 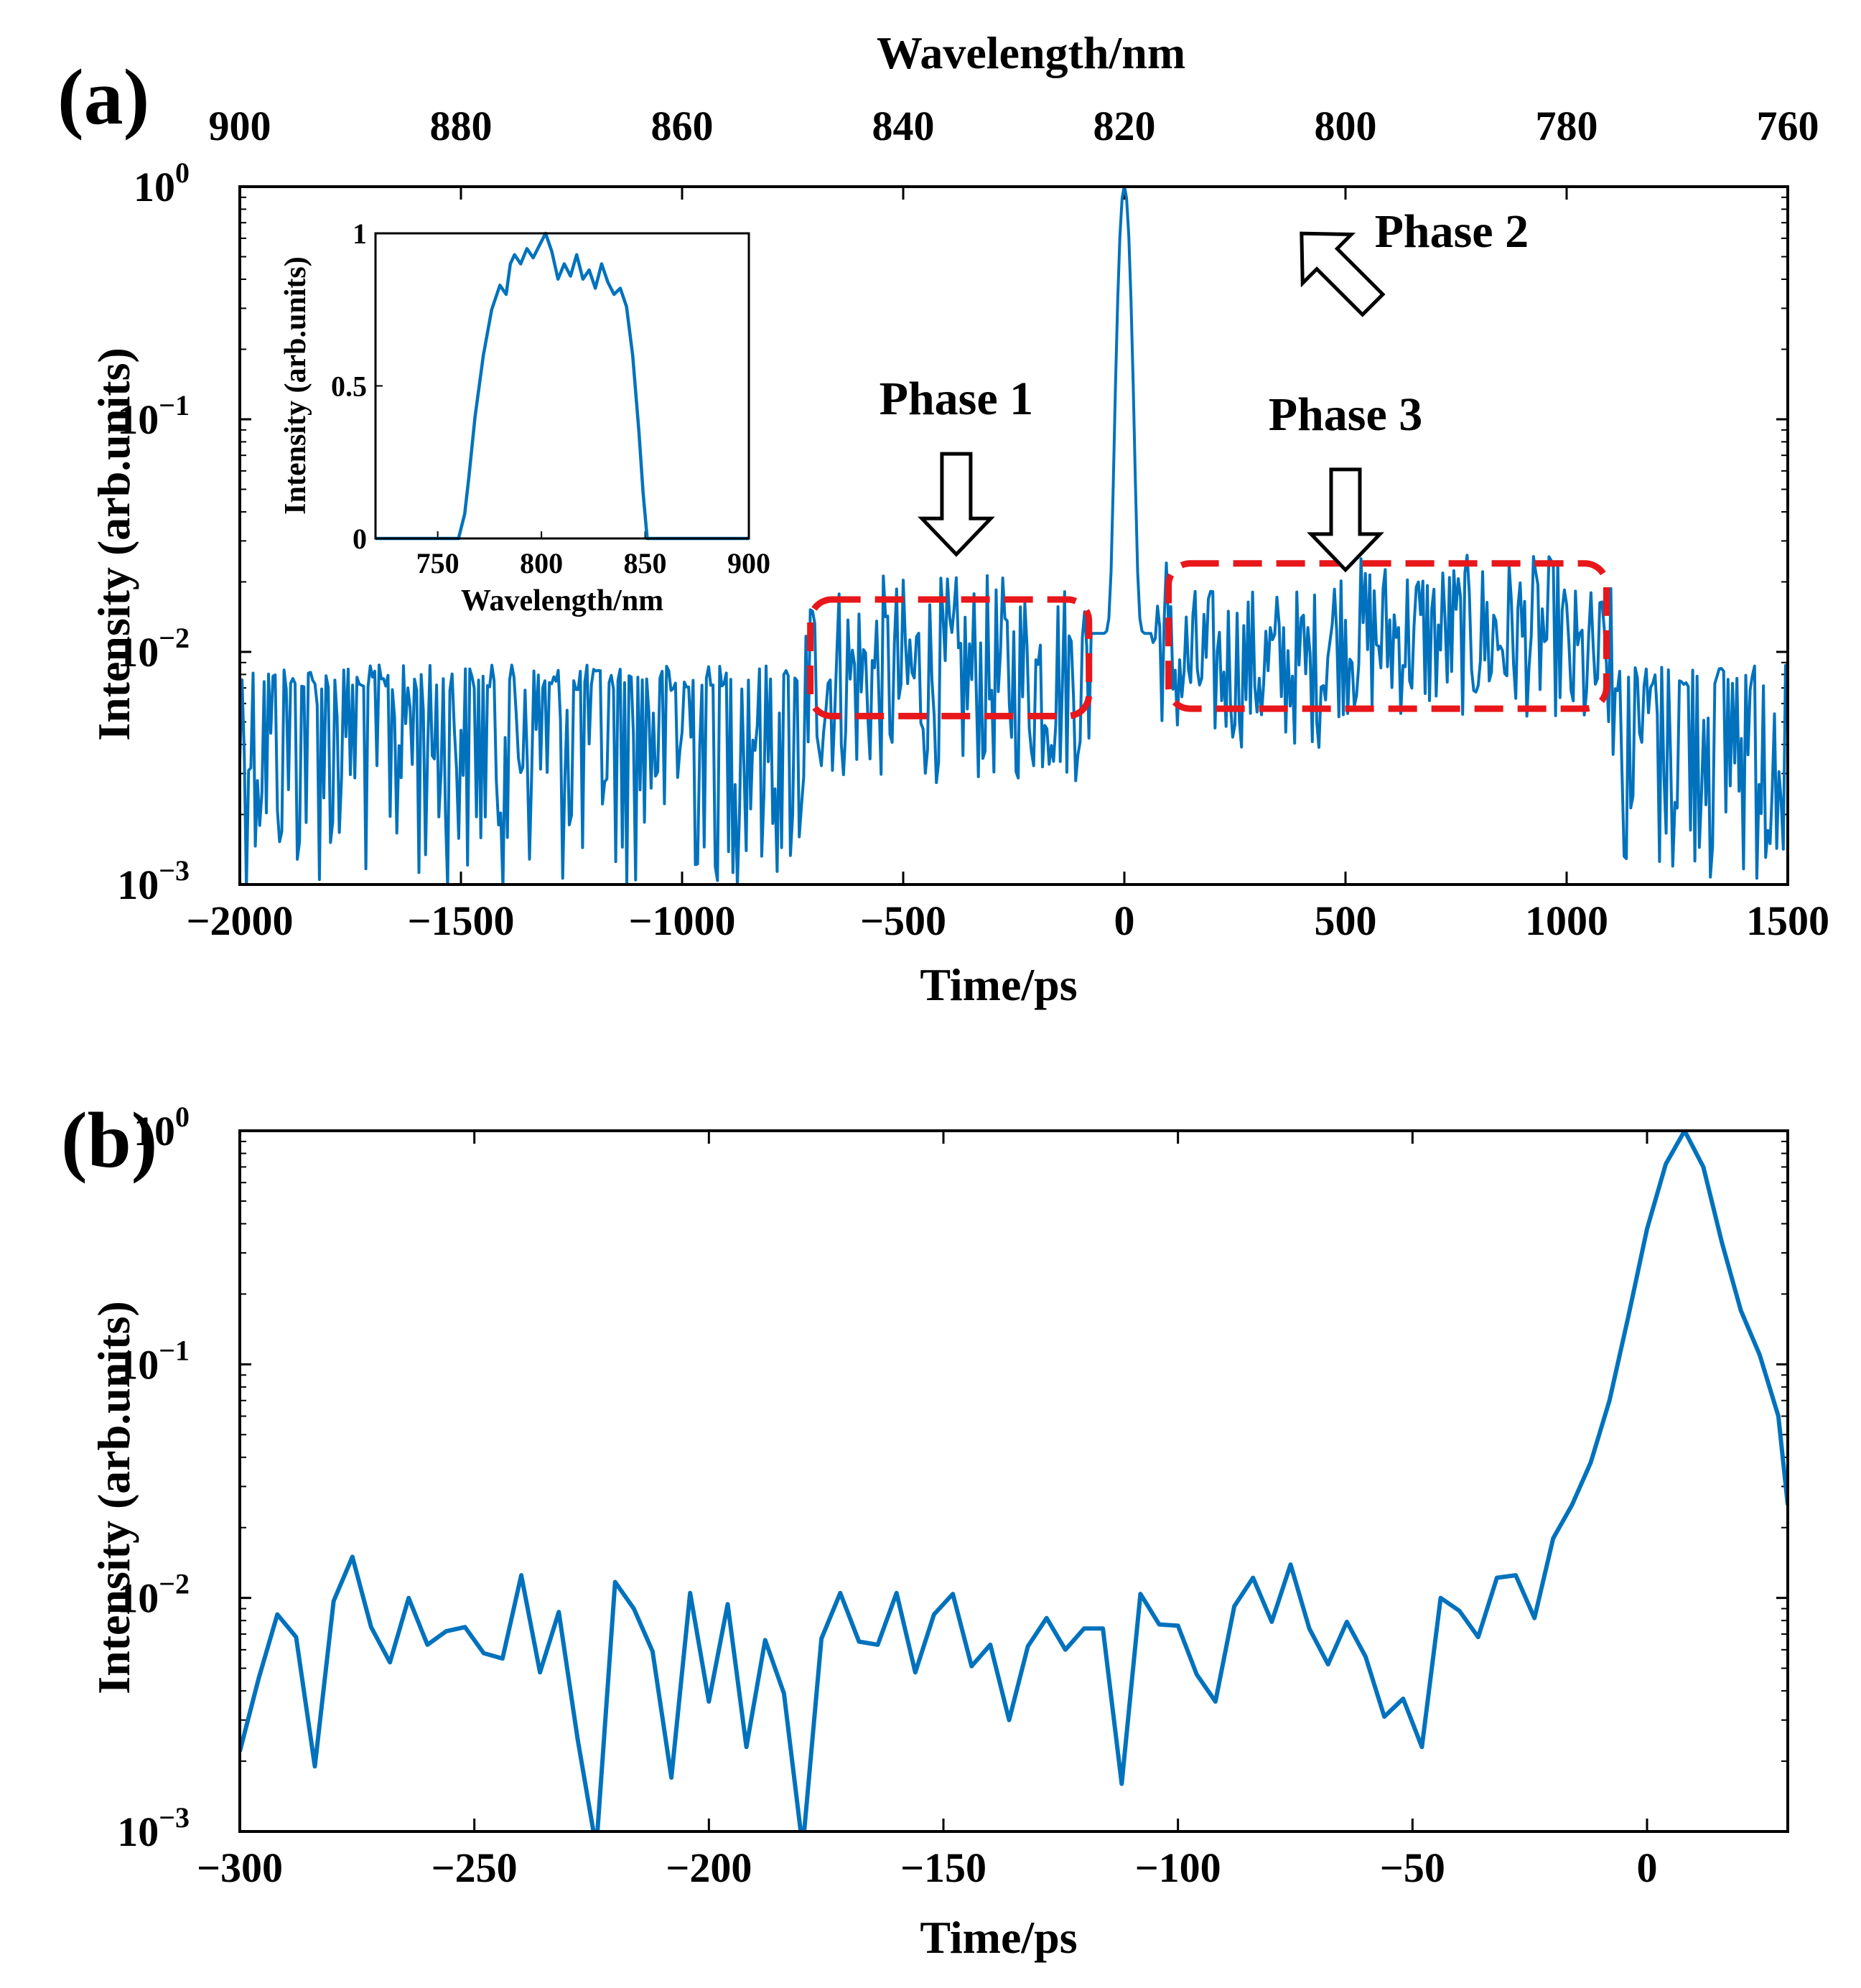 I want to click on bottom-axis-ticks: −2000 −1500 −1000 −500 0 500 1000 1500, so click(x=1008, y=908).